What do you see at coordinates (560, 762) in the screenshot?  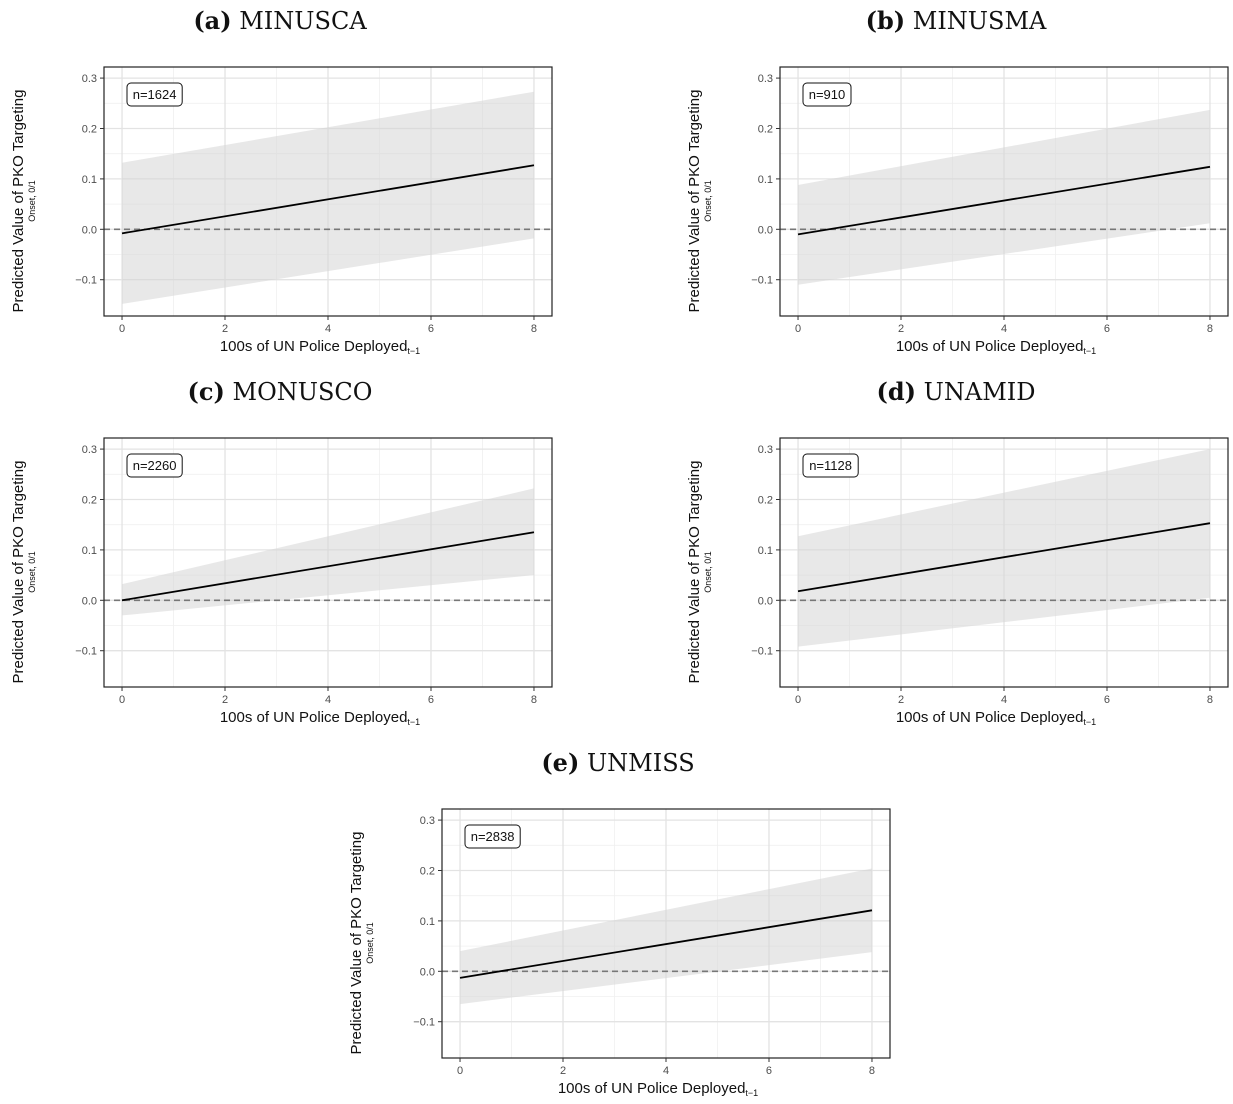 I see `panel-letter: (e)` at bounding box center [560, 762].